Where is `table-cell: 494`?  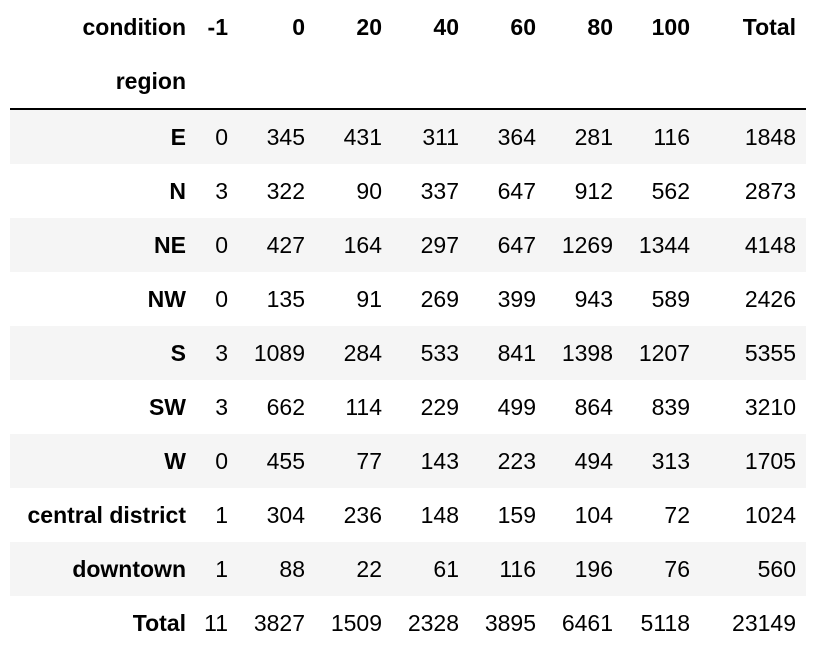 table-cell: 494 is located at coordinates (593, 461).